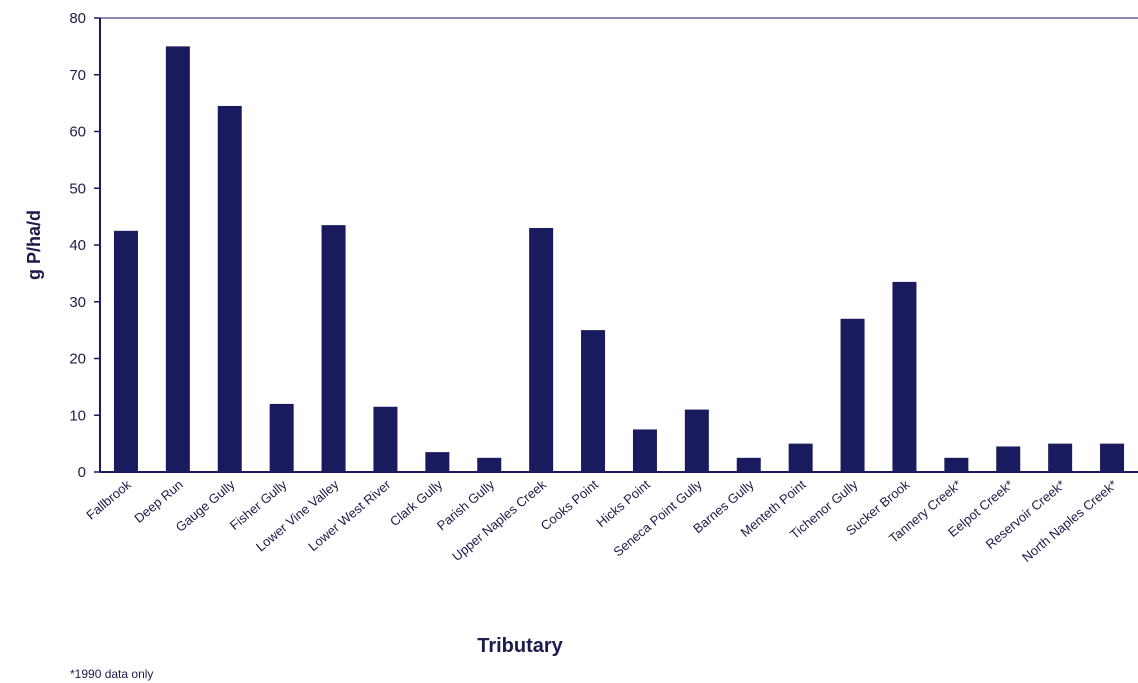 The image size is (1138, 683). What do you see at coordinates (82, 472) in the screenshot?
I see `y-tick-label: 0` at bounding box center [82, 472].